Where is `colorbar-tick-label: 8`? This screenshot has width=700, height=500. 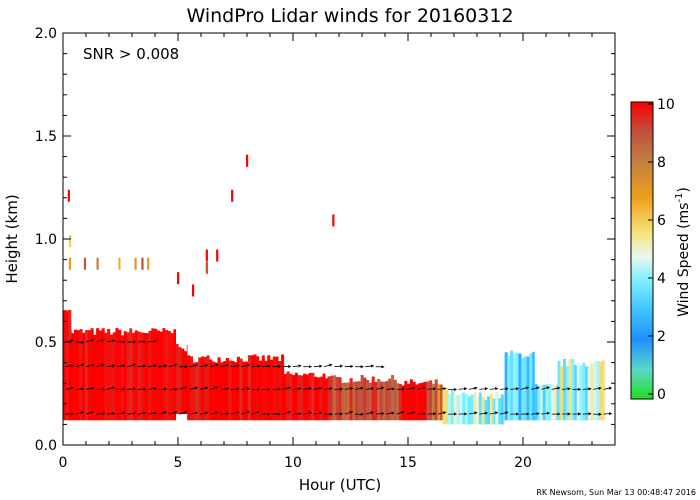
colorbar-tick-label: 8 is located at coordinates (661, 163).